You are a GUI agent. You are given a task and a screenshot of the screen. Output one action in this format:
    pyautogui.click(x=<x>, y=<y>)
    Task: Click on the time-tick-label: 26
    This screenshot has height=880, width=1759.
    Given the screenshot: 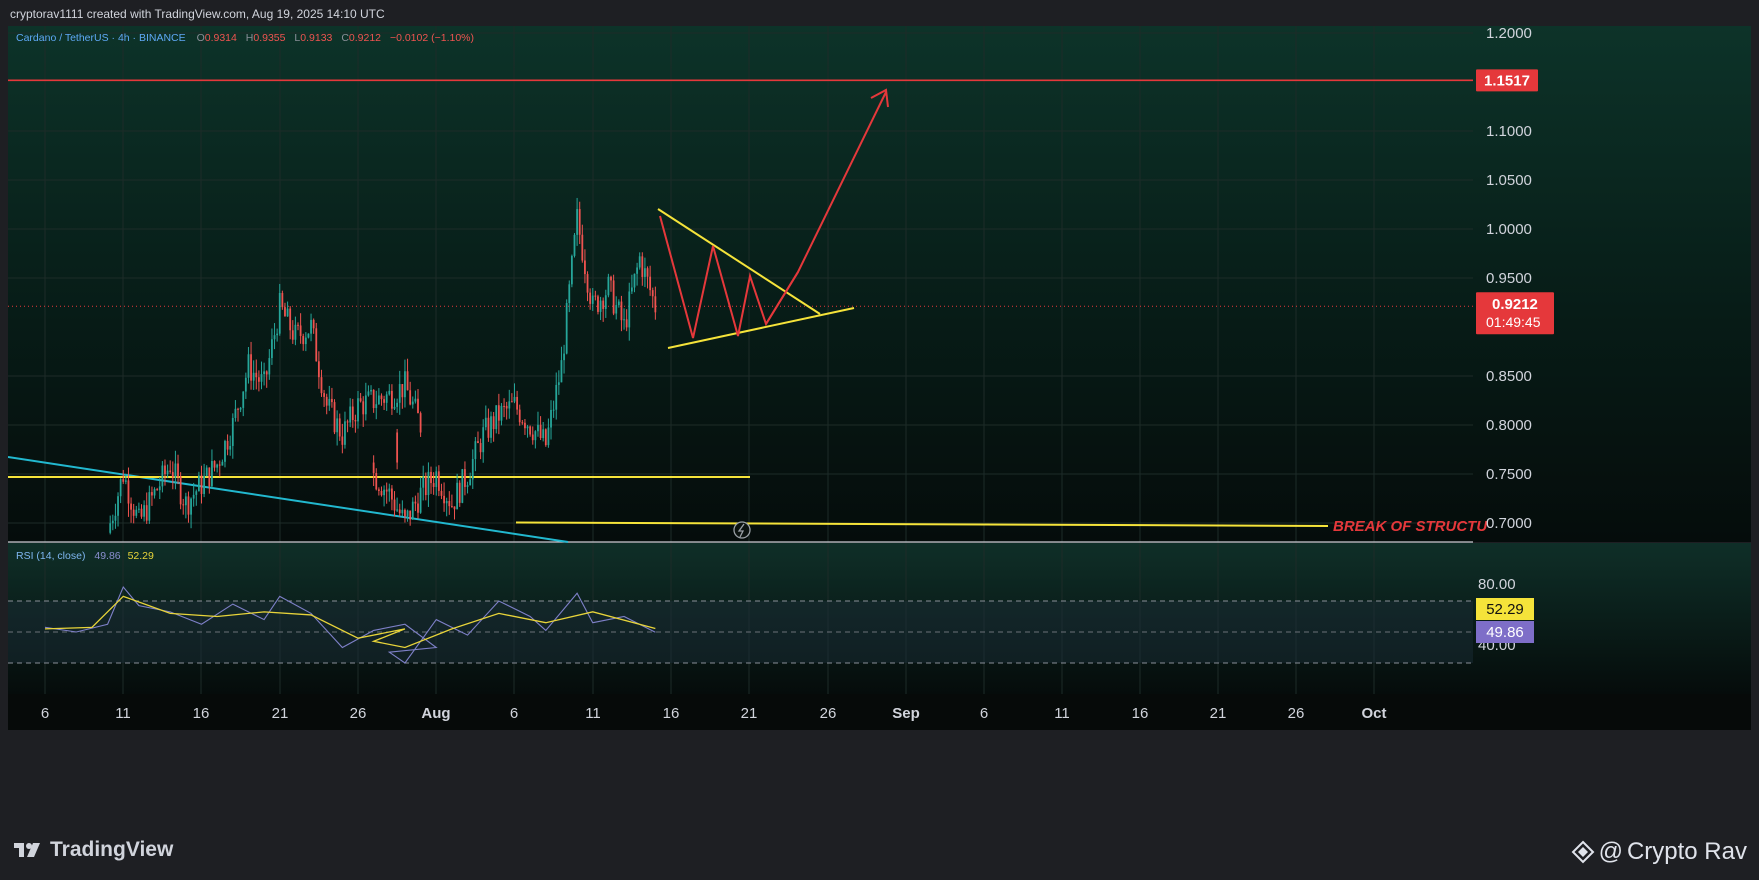 What is the action you would take?
    pyautogui.click(x=828, y=713)
    